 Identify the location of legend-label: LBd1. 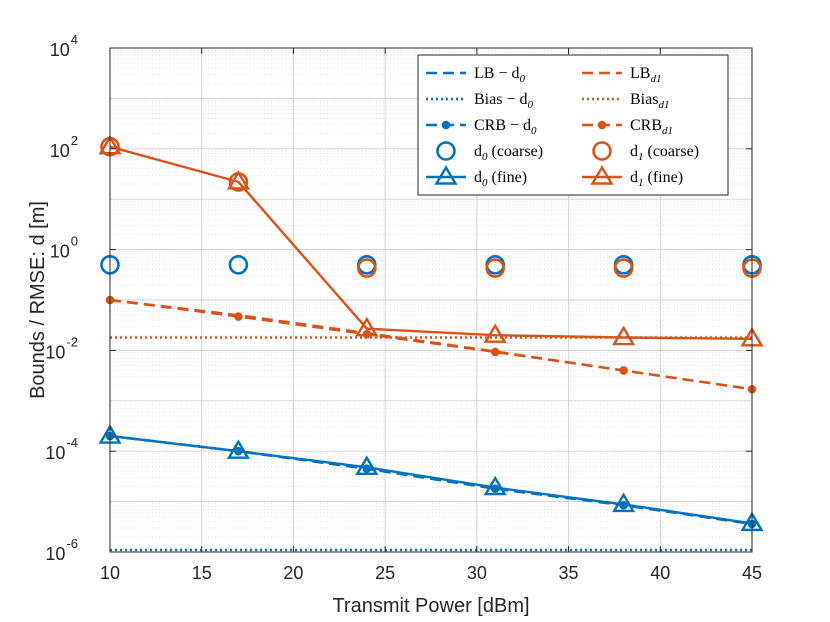
(645, 75).